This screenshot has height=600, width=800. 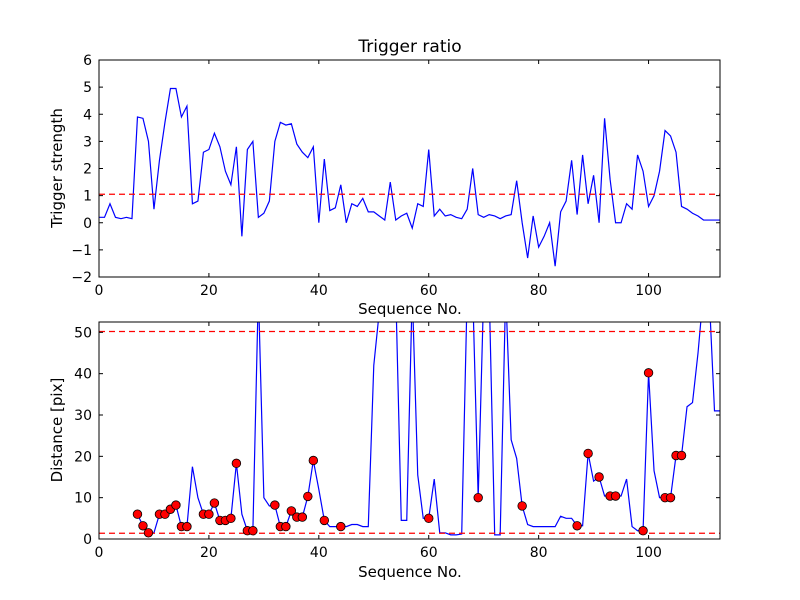 What do you see at coordinates (57, 430) in the screenshot?
I see `y-axis-label: Distance [pix]` at bounding box center [57, 430].